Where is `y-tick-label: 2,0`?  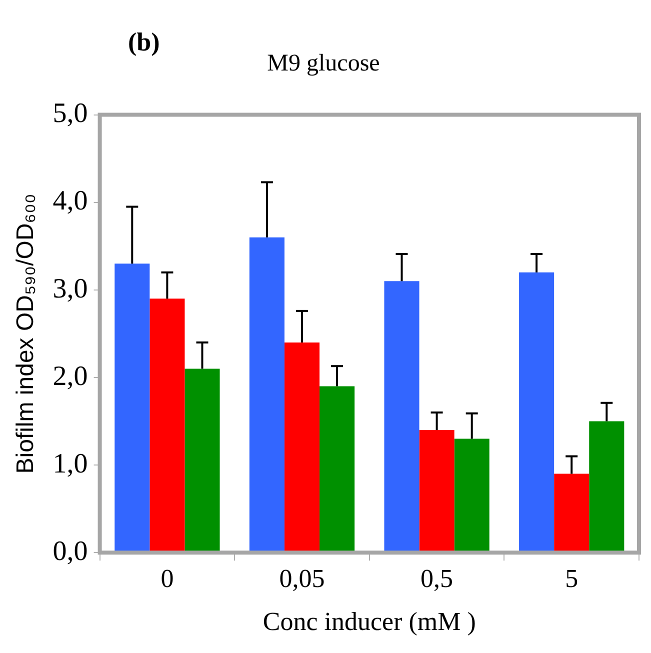 y-tick-label: 2,0 is located at coordinates (70, 376).